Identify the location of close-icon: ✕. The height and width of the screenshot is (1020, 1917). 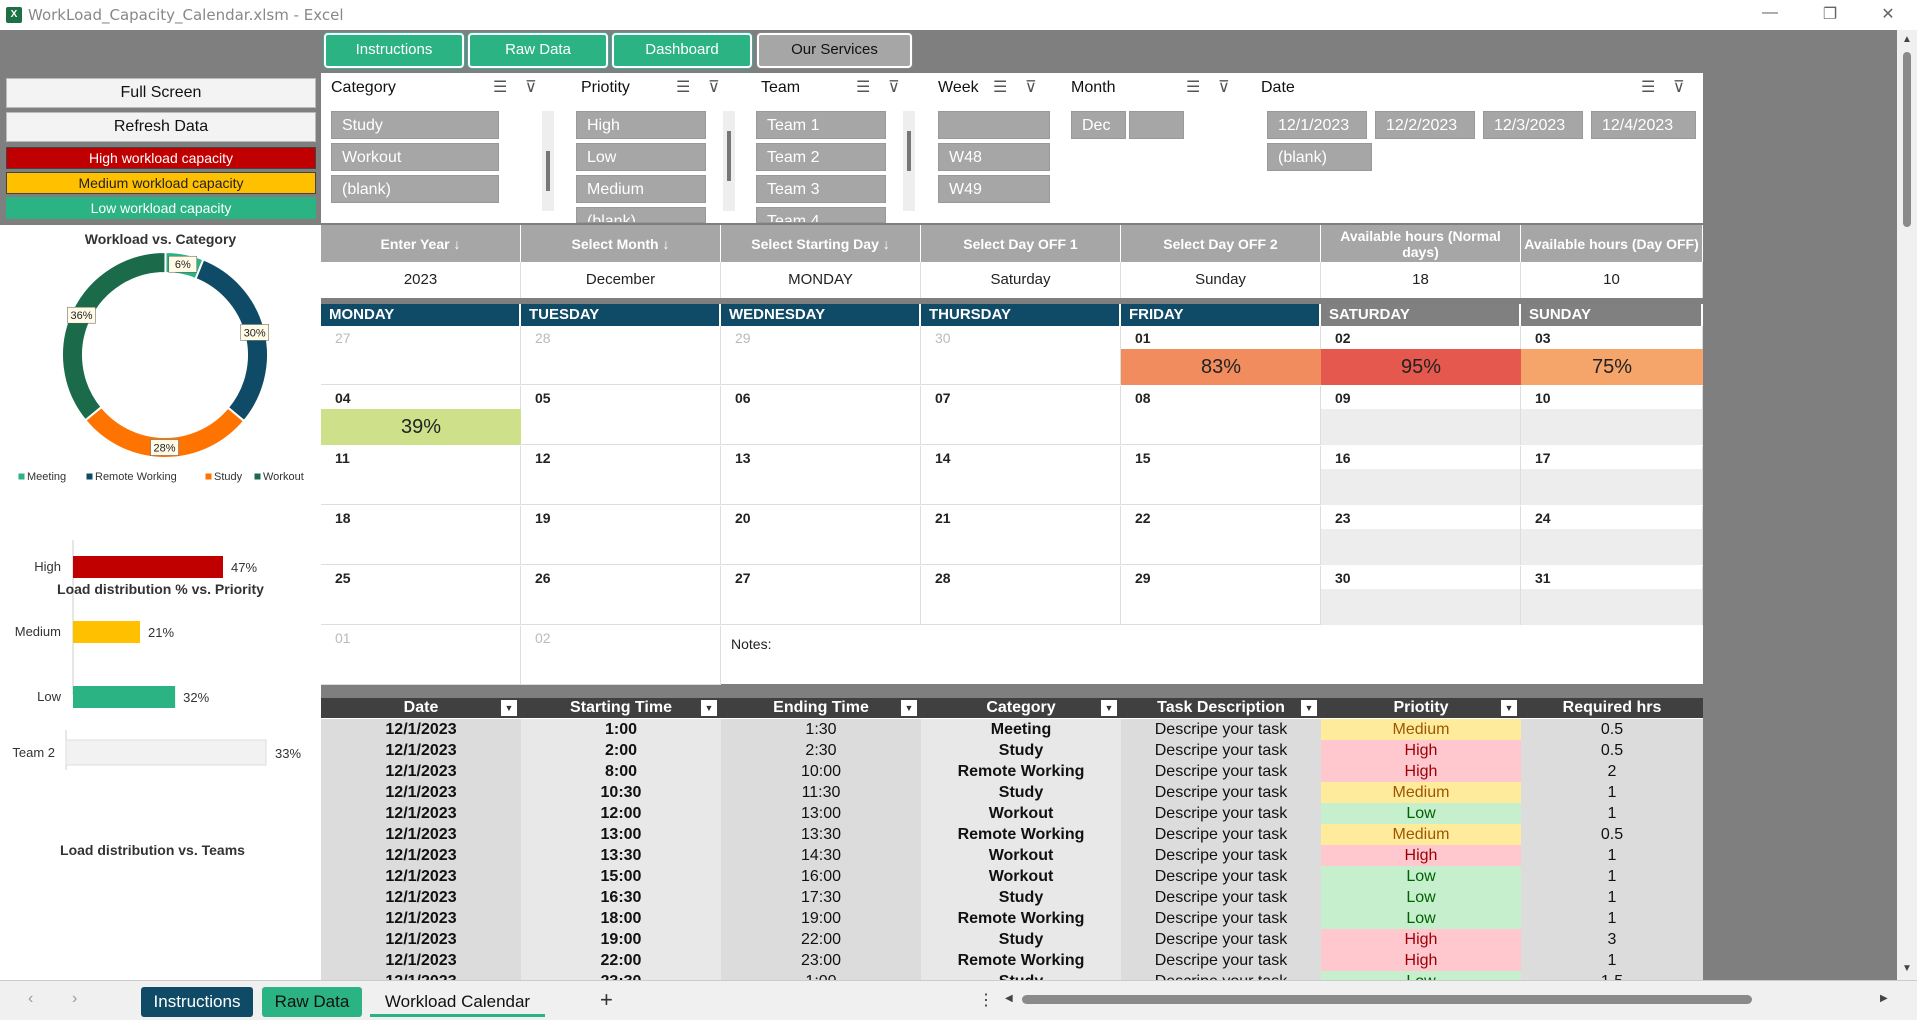
(1888, 14).